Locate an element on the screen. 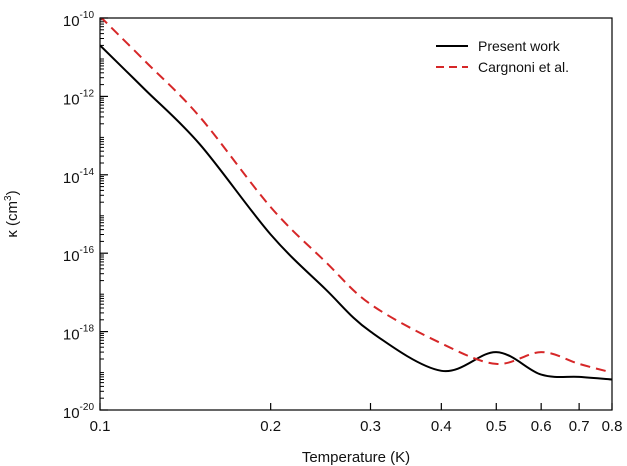 Image resolution: width=627 pixels, height=466 pixels. x-tick-label: 0.7 is located at coordinates (579, 426).